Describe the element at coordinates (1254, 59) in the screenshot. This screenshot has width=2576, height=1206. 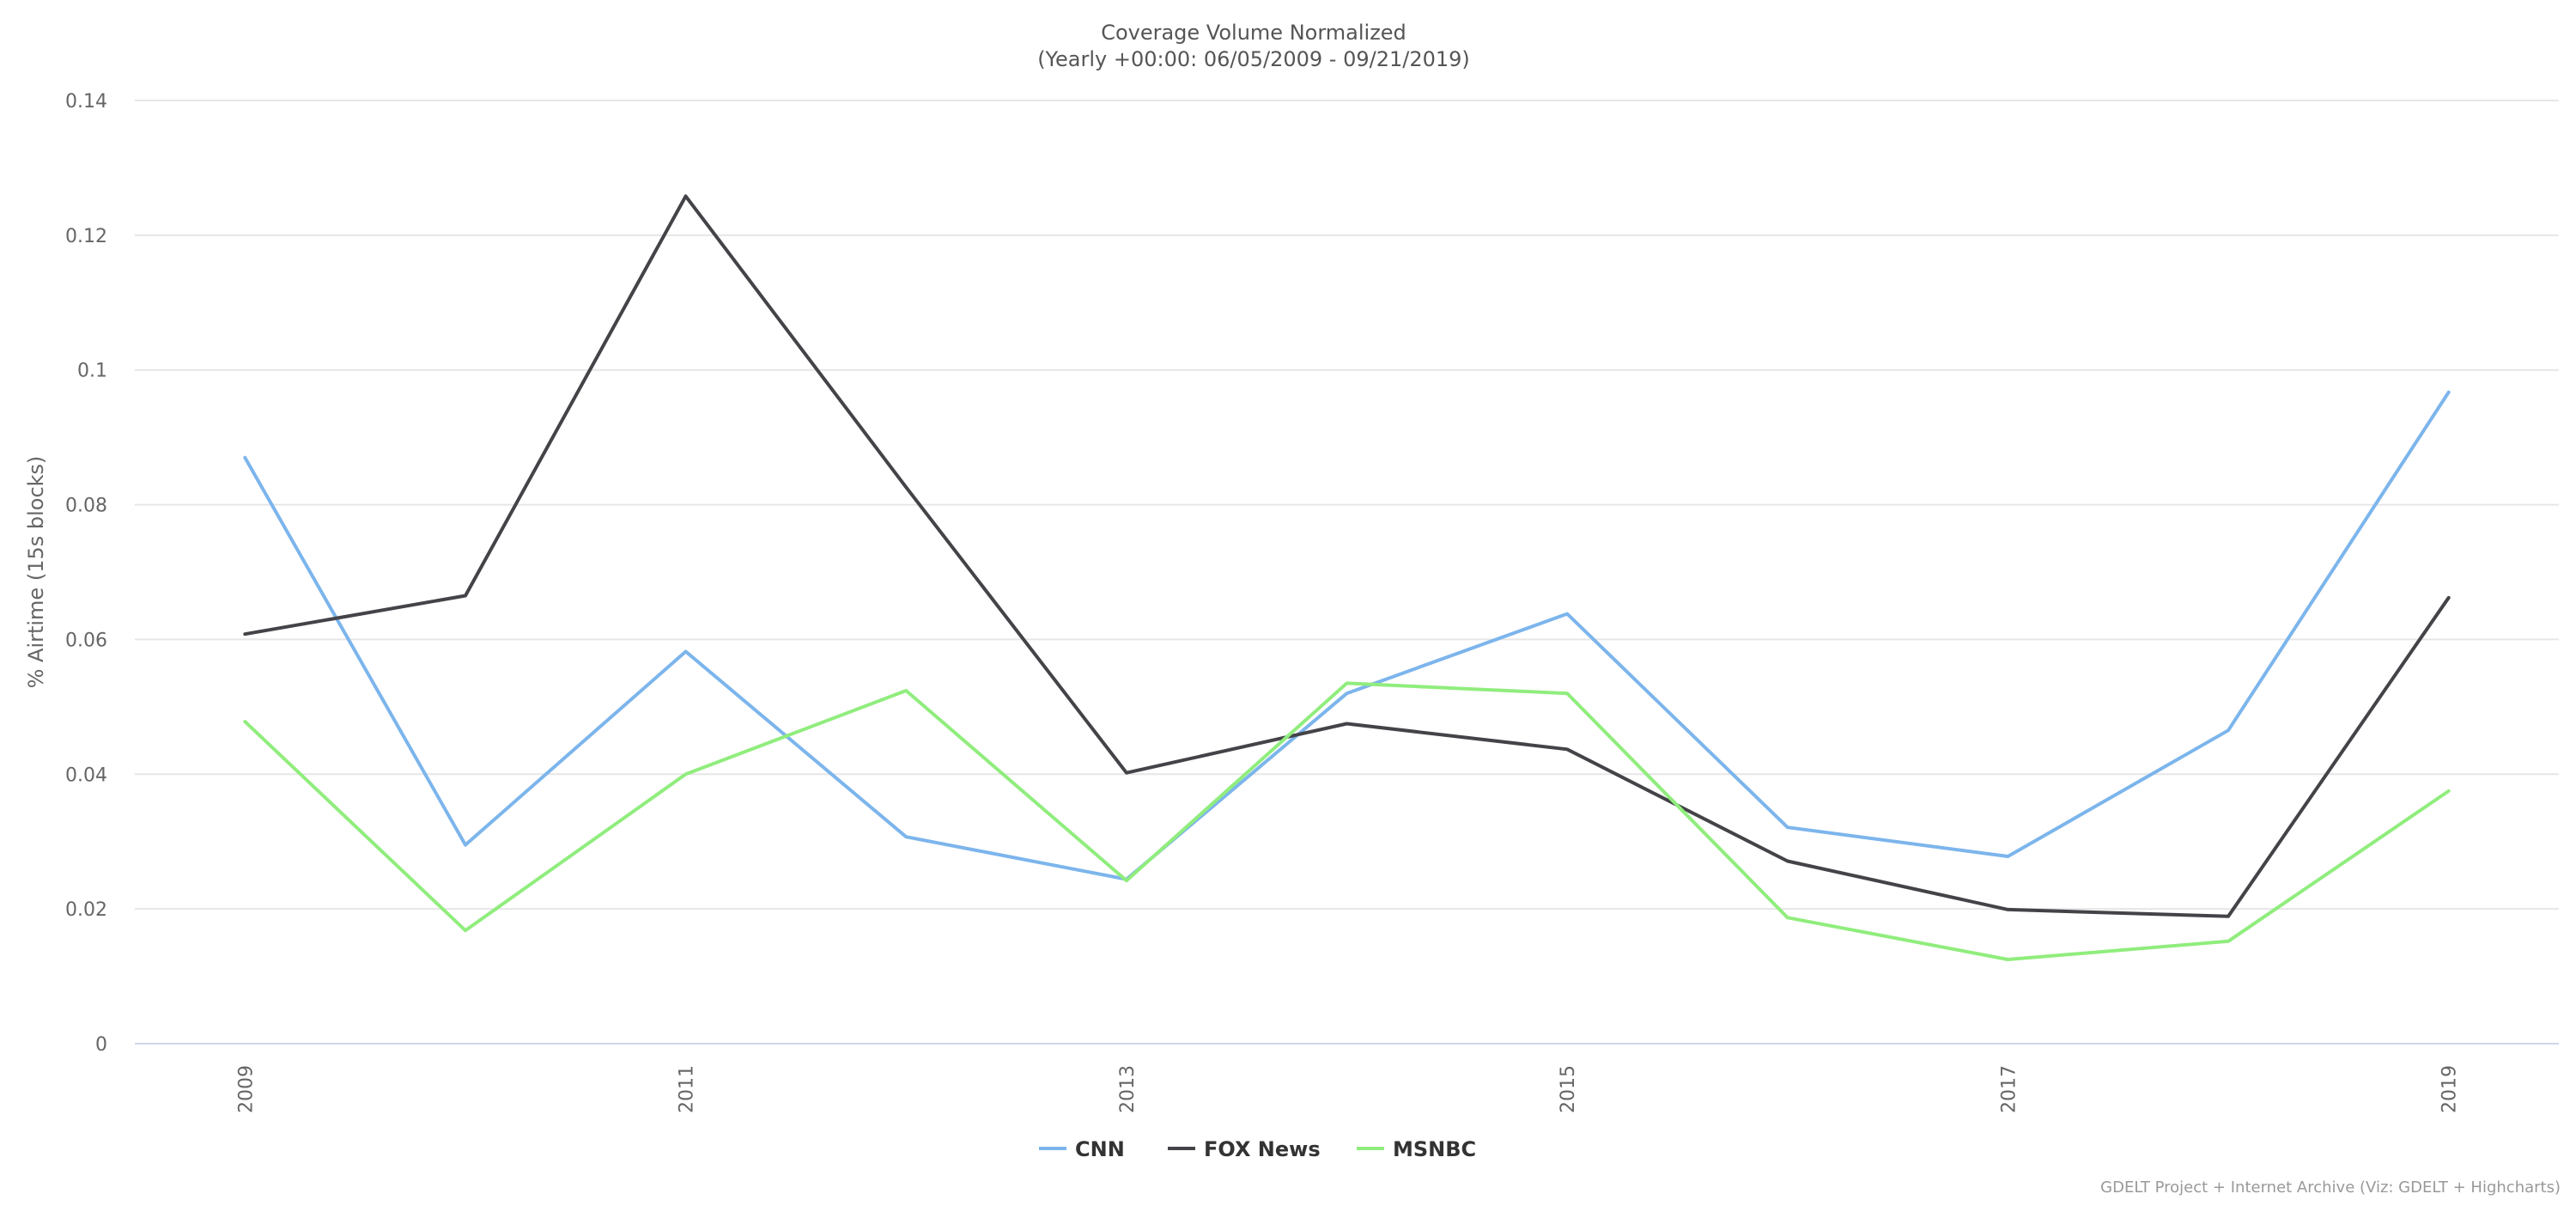
I see `chart-subtitle: (Yearly +00:00: 06/05/2009 - 09/21/2019)` at that location.